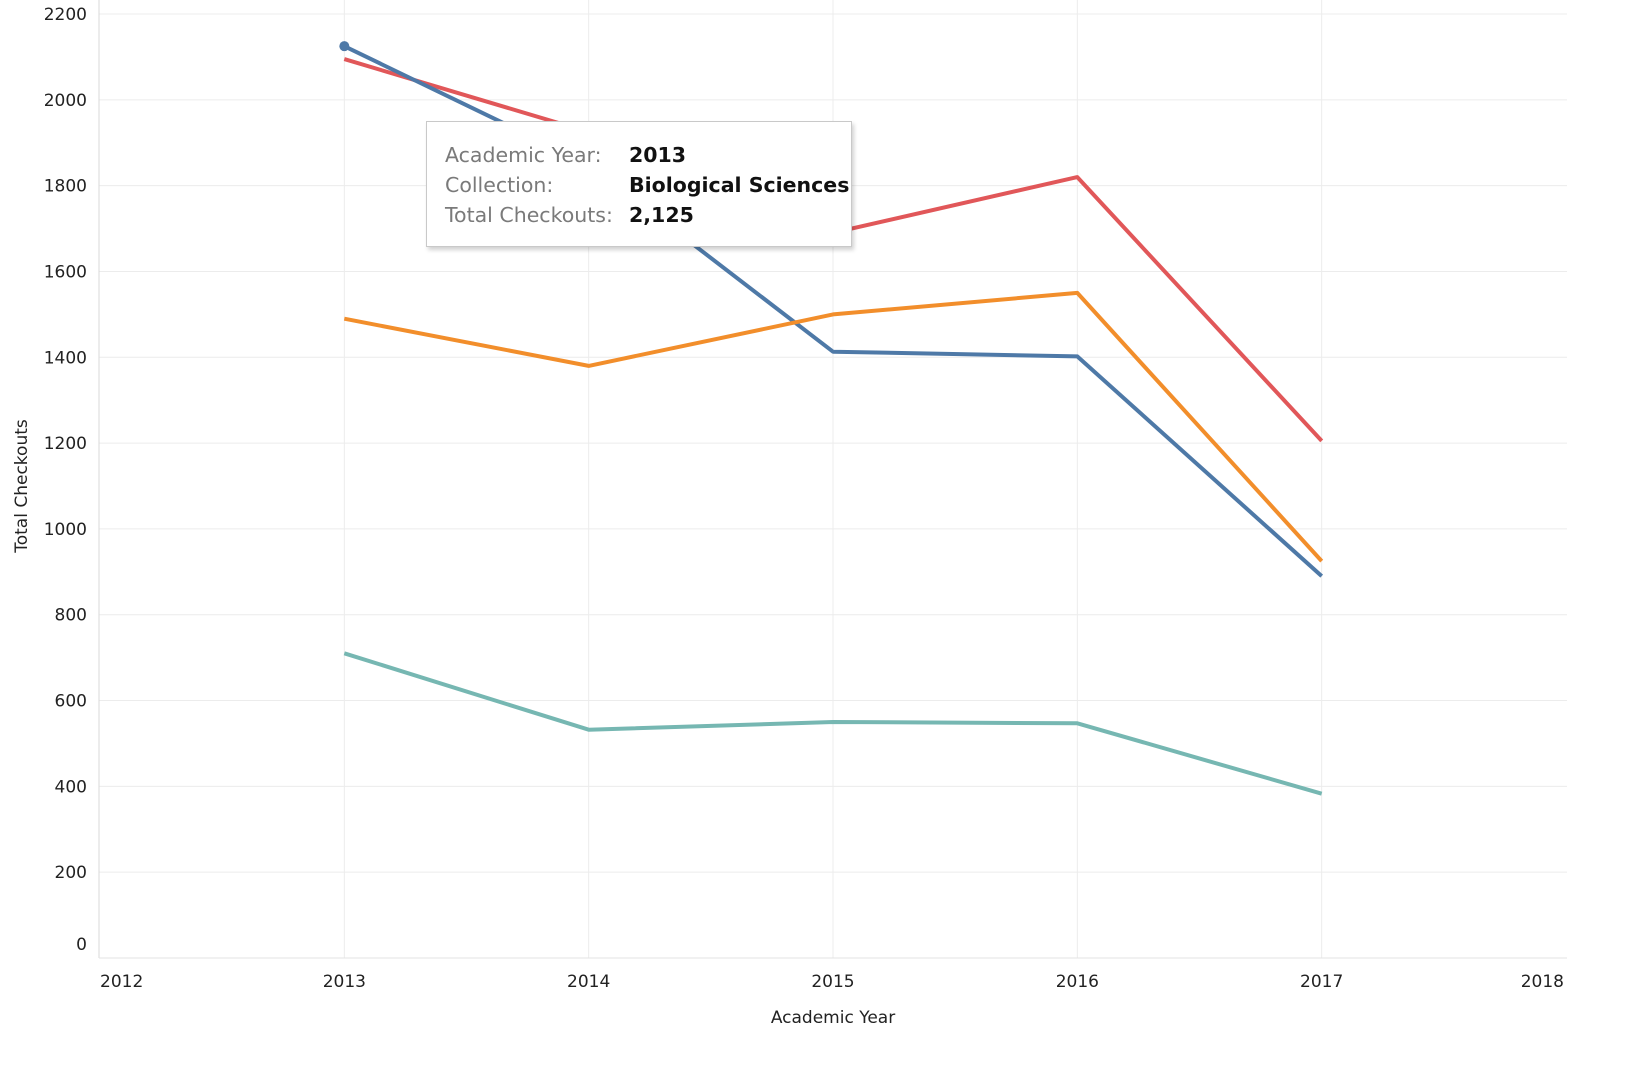 The width and height of the screenshot is (1649, 1081). I want to click on x-axis-title: Academic Year, so click(833, 1018).